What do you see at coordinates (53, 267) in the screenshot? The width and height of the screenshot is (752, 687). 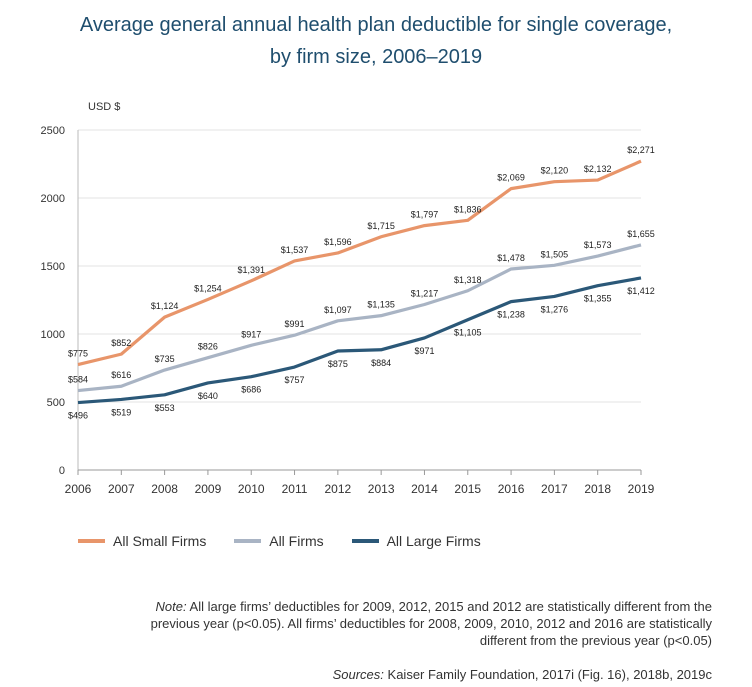 I see `y-tick-label: 1500` at bounding box center [53, 267].